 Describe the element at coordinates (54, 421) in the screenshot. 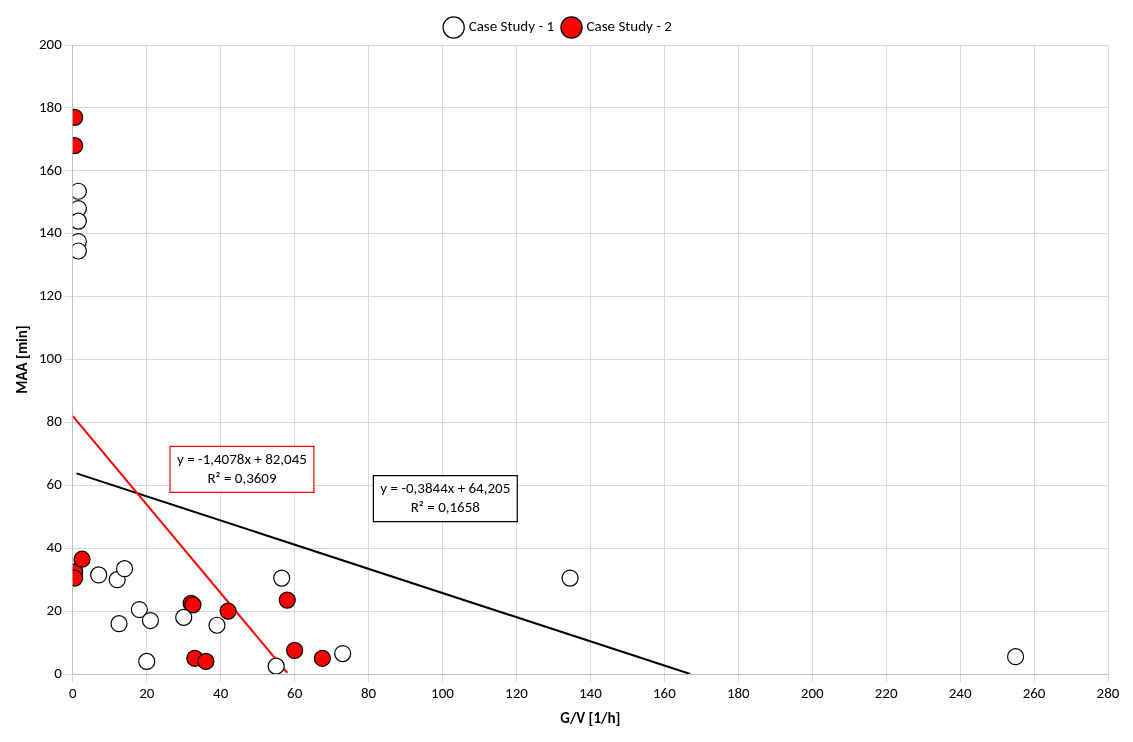

I see `y-tick-label: 80` at that location.